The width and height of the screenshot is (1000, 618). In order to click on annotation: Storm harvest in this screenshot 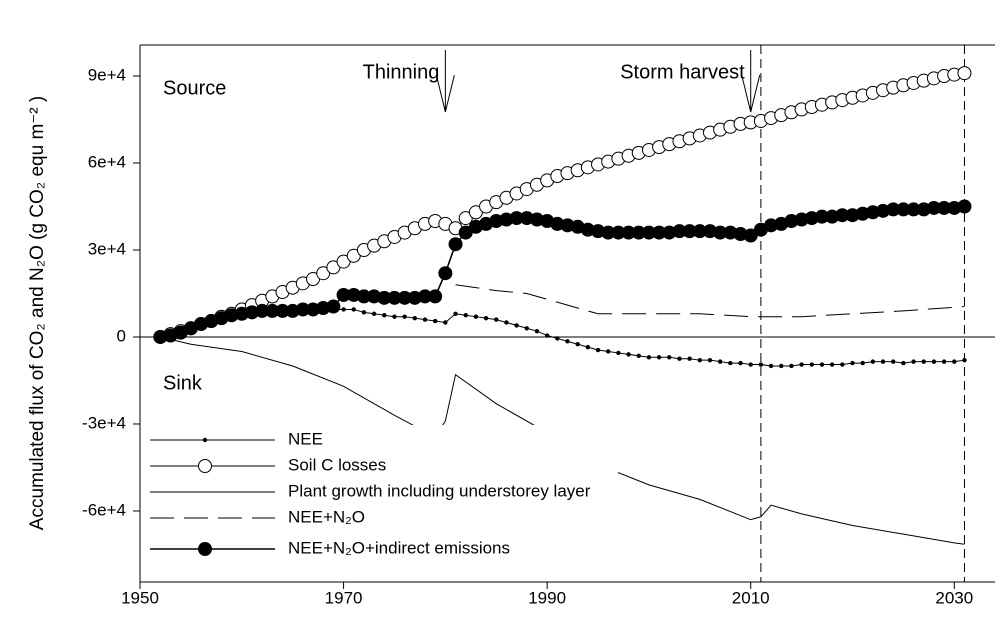, I will do `click(682, 72)`.